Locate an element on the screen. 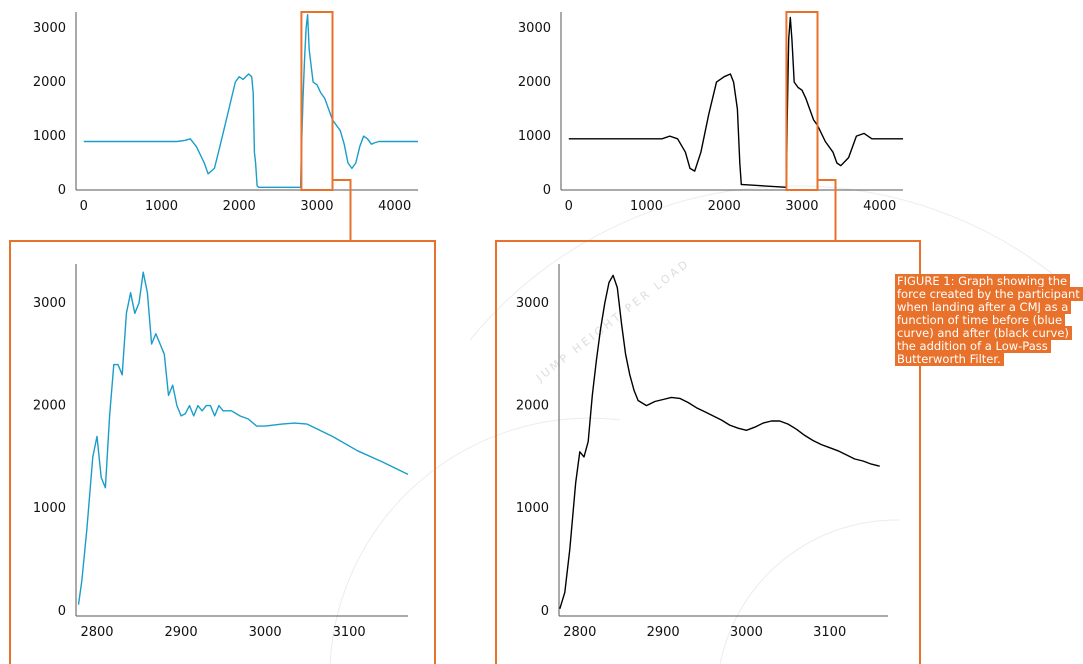  filtered-force-full-chart: 0 1000 2000 3000 0 1000 2000 3000 4000 is located at coordinates (710, 112).